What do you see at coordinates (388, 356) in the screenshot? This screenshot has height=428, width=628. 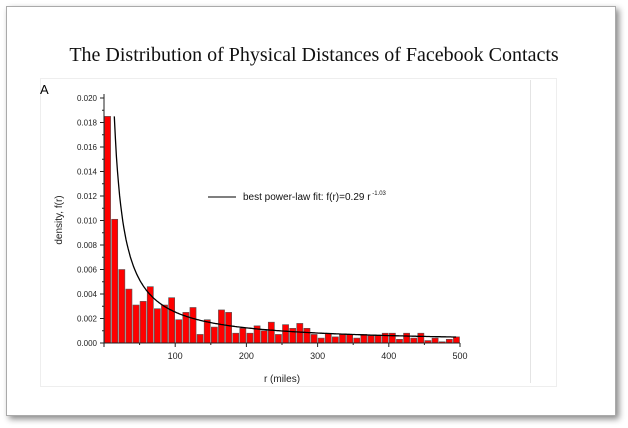 I see `x-tick-label: 400` at bounding box center [388, 356].